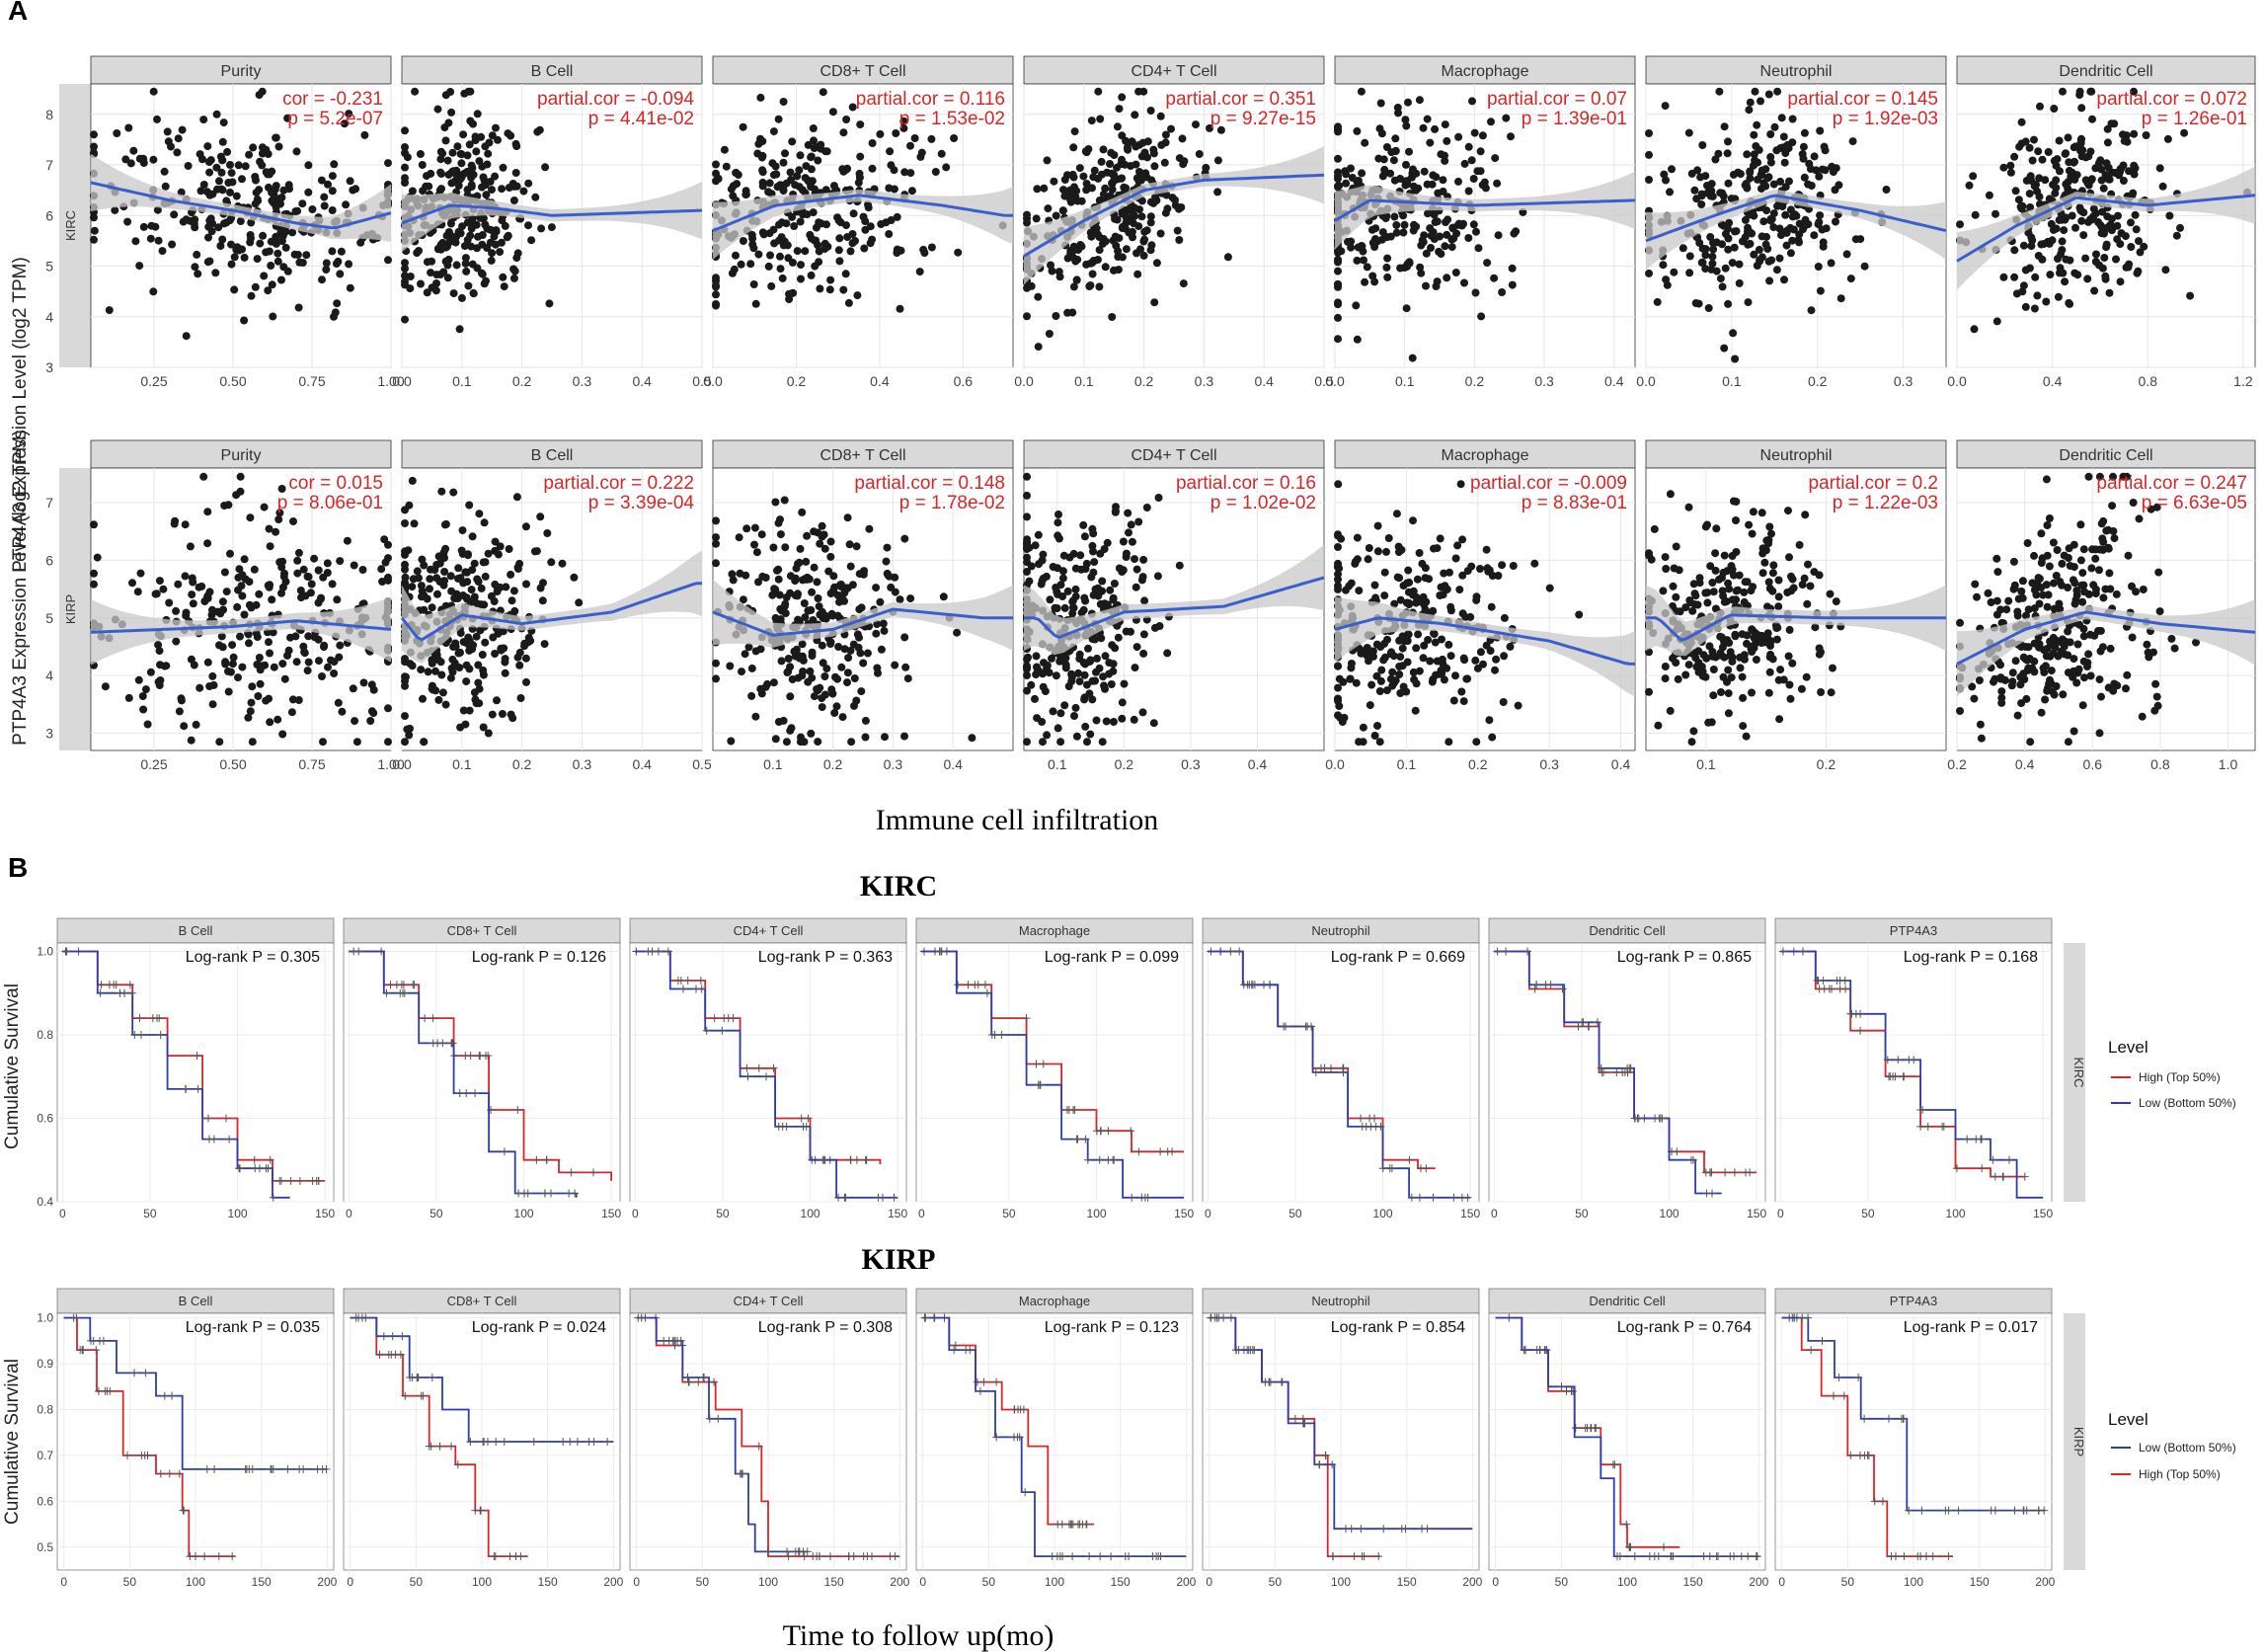 Image resolution: width=2265 pixels, height=1652 pixels. What do you see at coordinates (241, 454) in the screenshot?
I see `facet-strip` at bounding box center [241, 454].